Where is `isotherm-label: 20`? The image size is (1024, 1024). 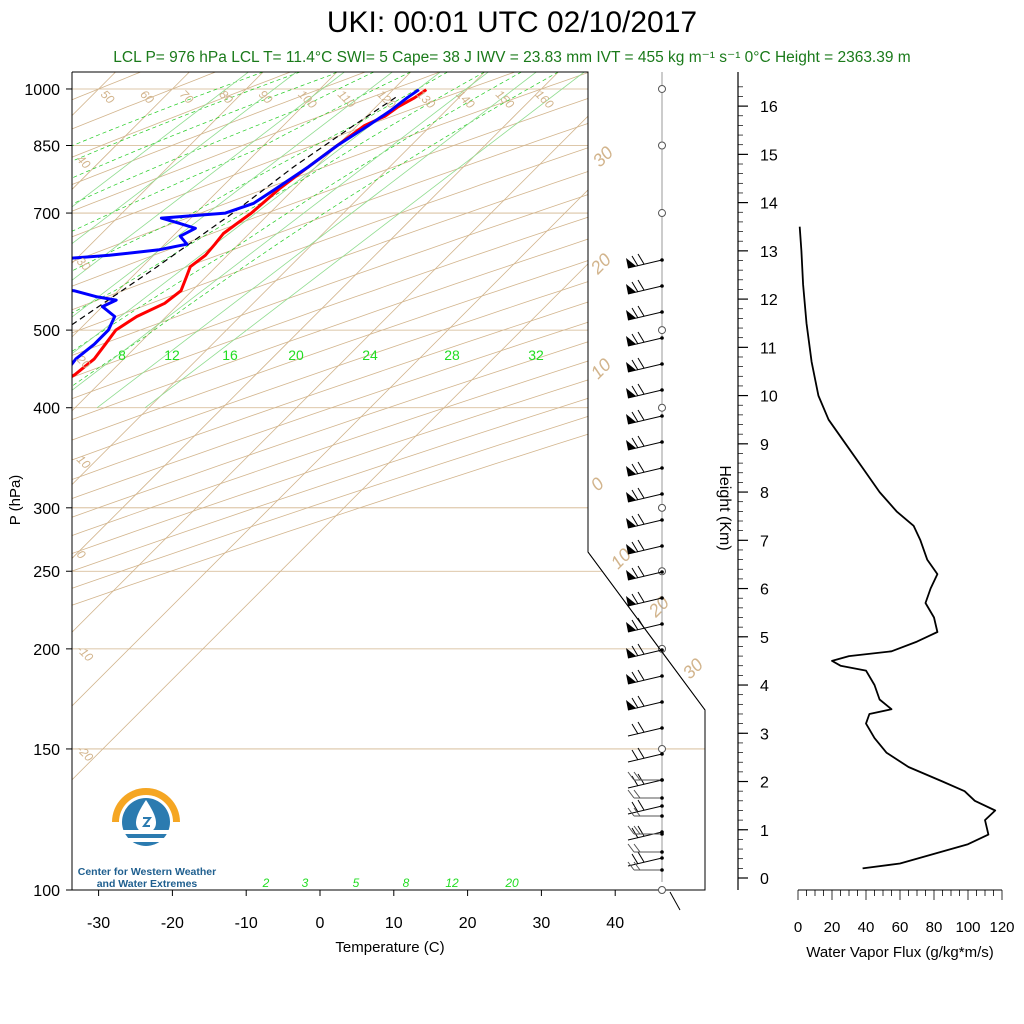 isotherm-label: 20 is located at coordinates (658, 607).